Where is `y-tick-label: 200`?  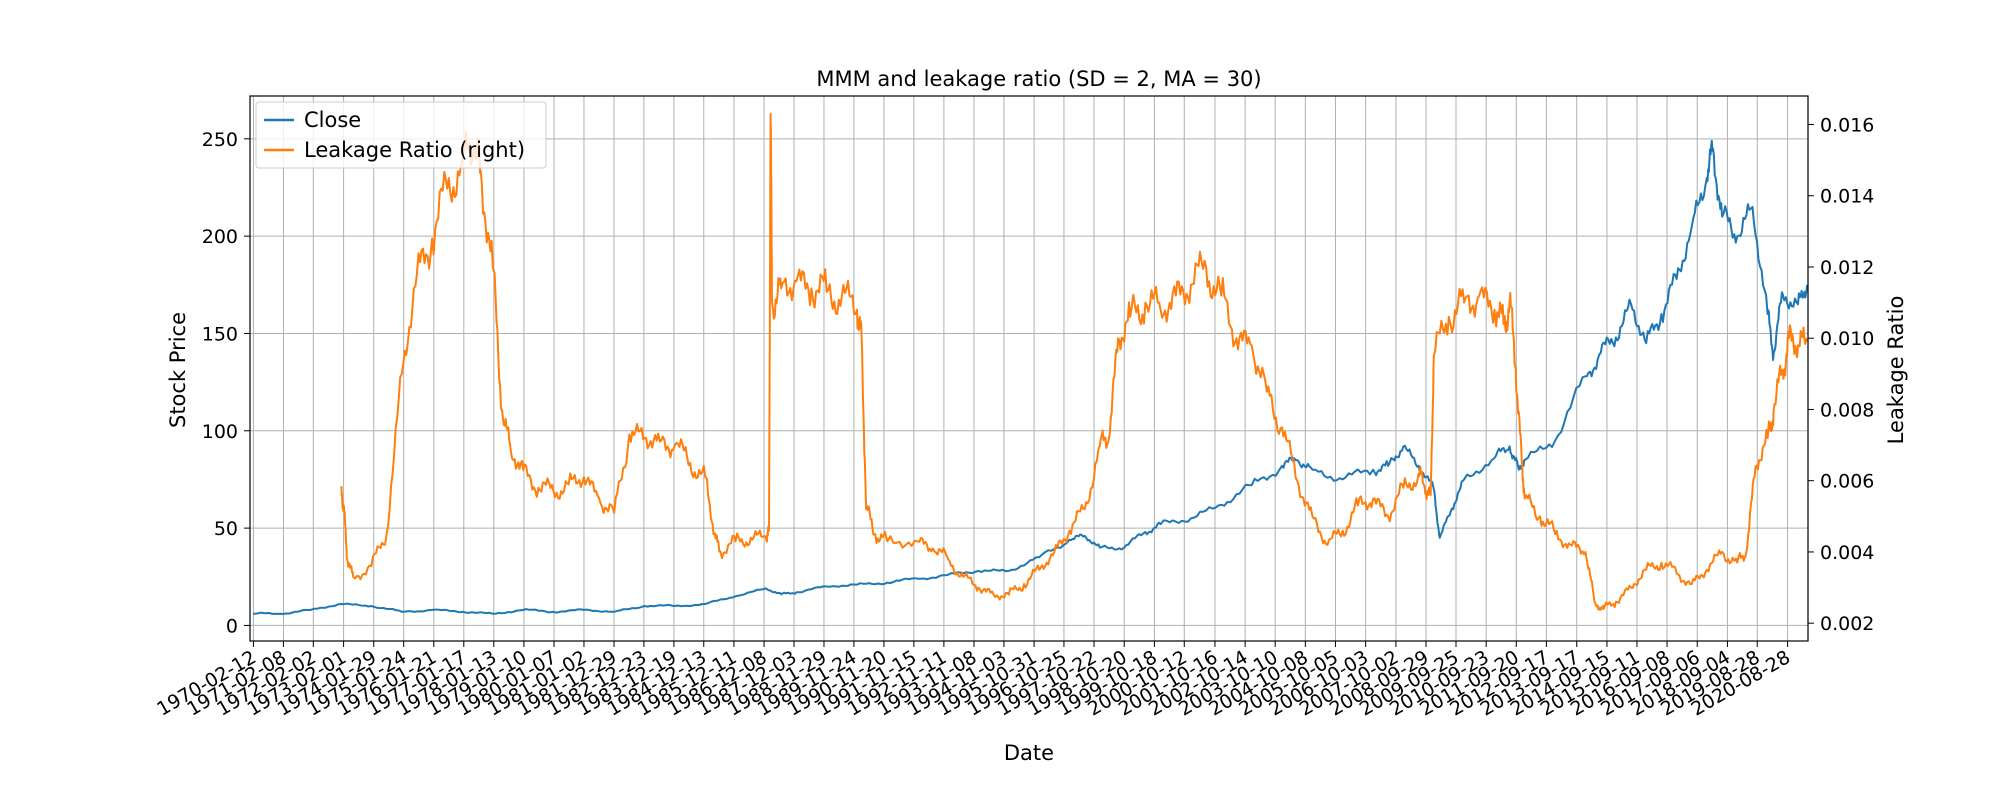
y-tick-label: 200 is located at coordinates (220, 237).